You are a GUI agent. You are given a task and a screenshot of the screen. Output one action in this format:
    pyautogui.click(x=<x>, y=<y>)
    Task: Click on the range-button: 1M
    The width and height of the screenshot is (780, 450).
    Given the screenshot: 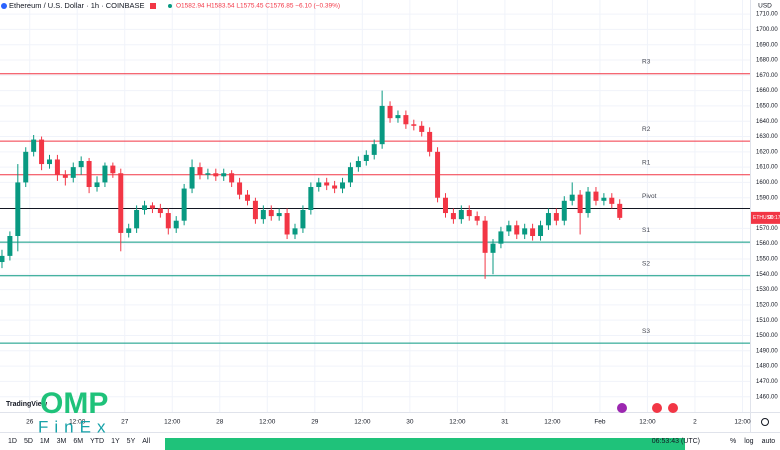 What is the action you would take?
    pyautogui.click(x=45, y=441)
    